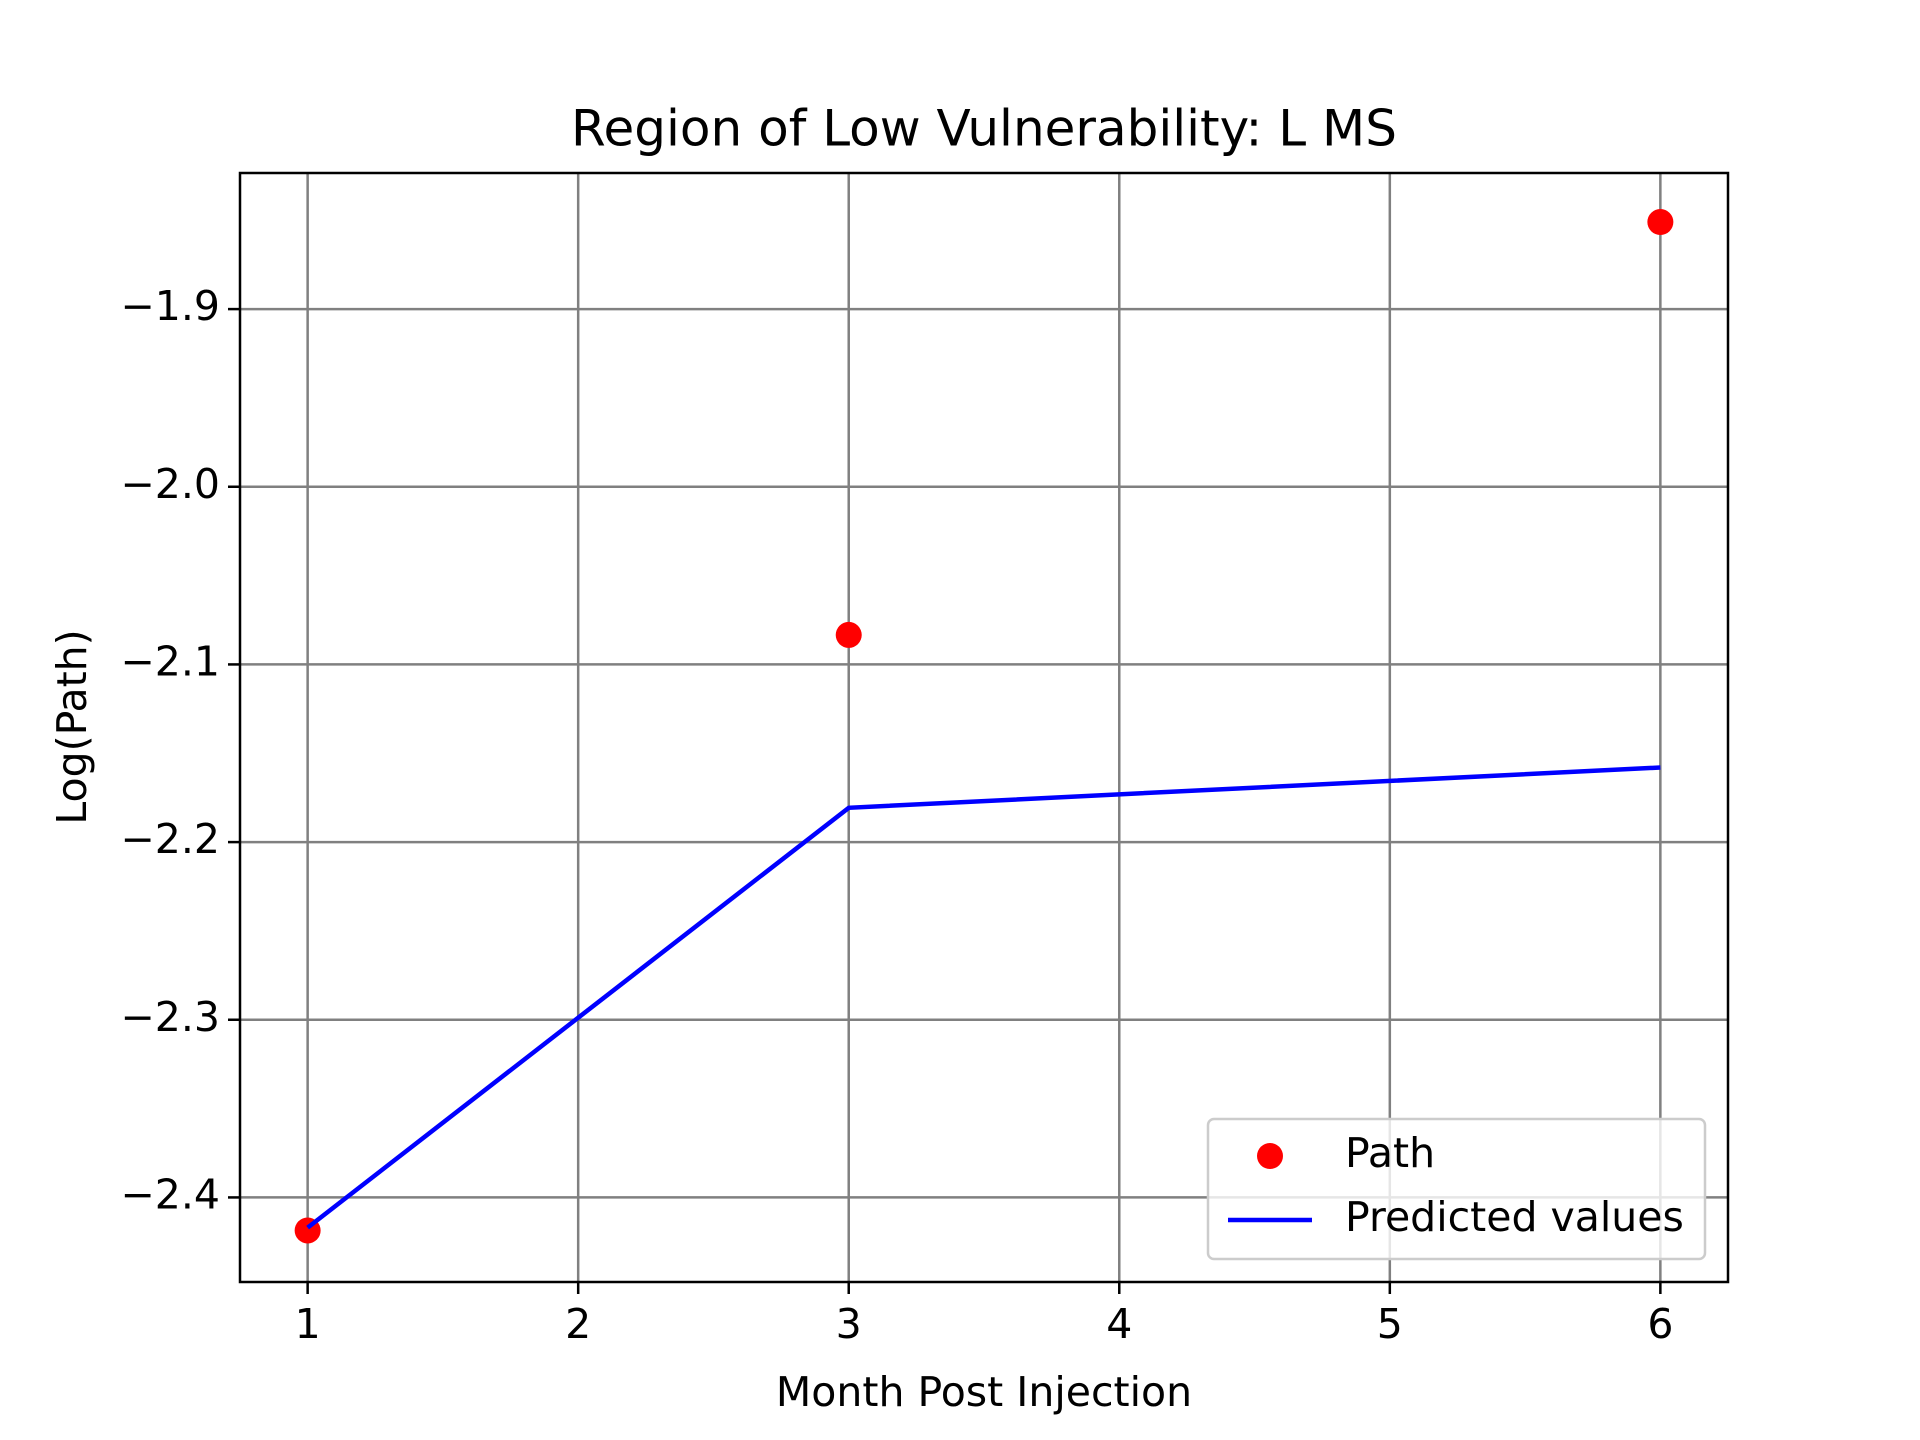 This screenshot has width=1920, height=1440. I want to click on legend-label: Path, so click(1390, 1153).